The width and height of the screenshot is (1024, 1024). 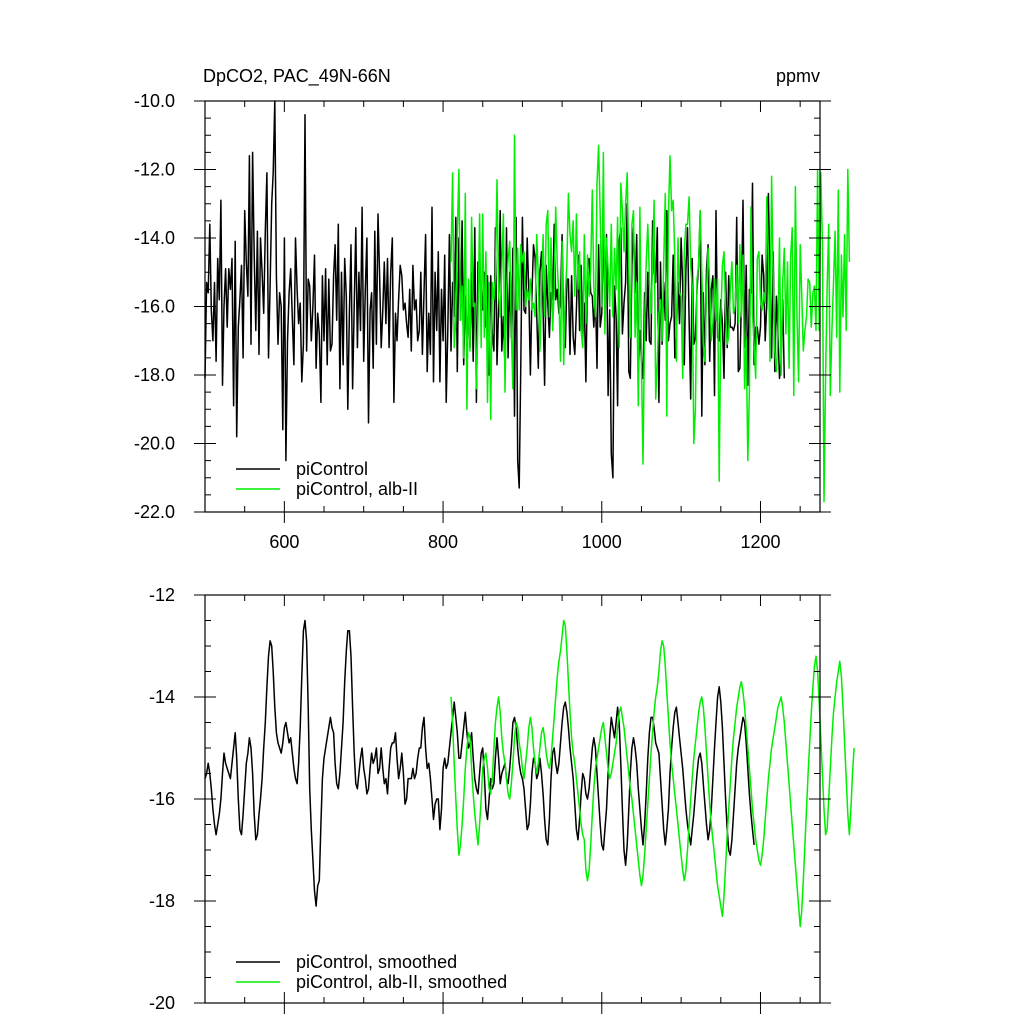 What do you see at coordinates (332, 469) in the screenshot?
I see `legend-label-picontrol: piControl` at bounding box center [332, 469].